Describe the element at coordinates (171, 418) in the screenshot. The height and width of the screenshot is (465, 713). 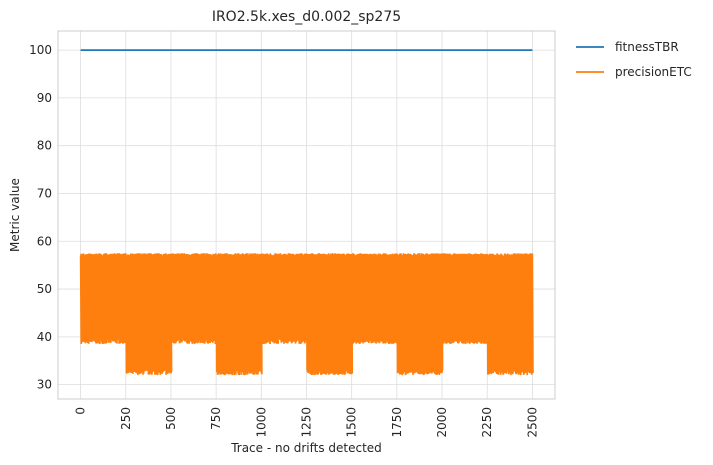
I see `x-tick-label: 500` at that location.